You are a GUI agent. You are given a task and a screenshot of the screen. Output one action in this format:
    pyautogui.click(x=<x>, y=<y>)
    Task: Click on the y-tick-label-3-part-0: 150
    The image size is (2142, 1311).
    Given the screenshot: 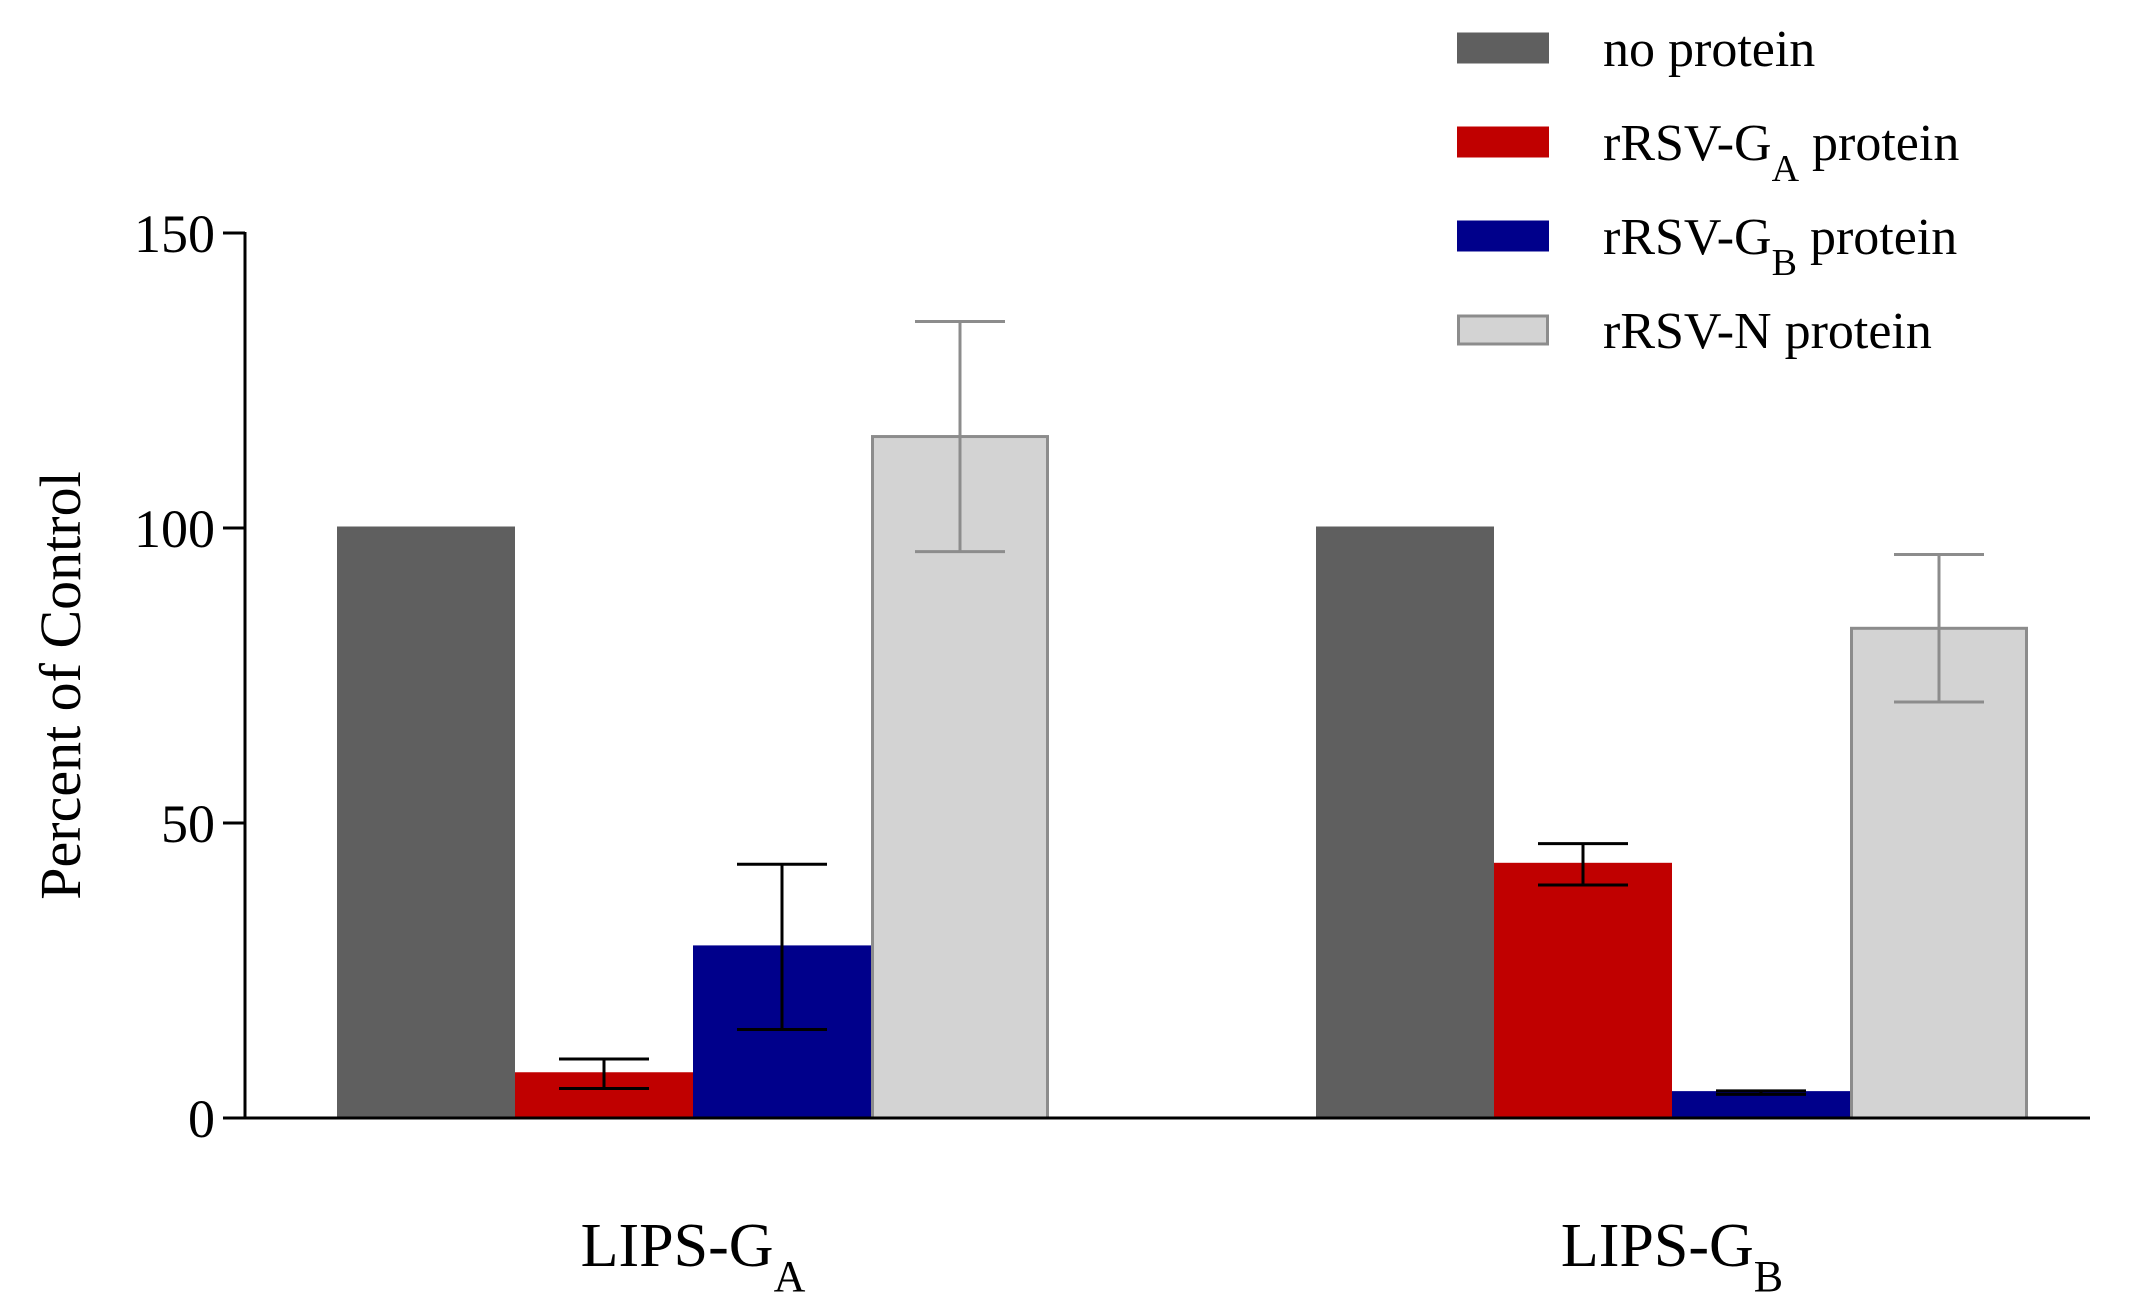 What is the action you would take?
    pyautogui.click(x=174, y=234)
    